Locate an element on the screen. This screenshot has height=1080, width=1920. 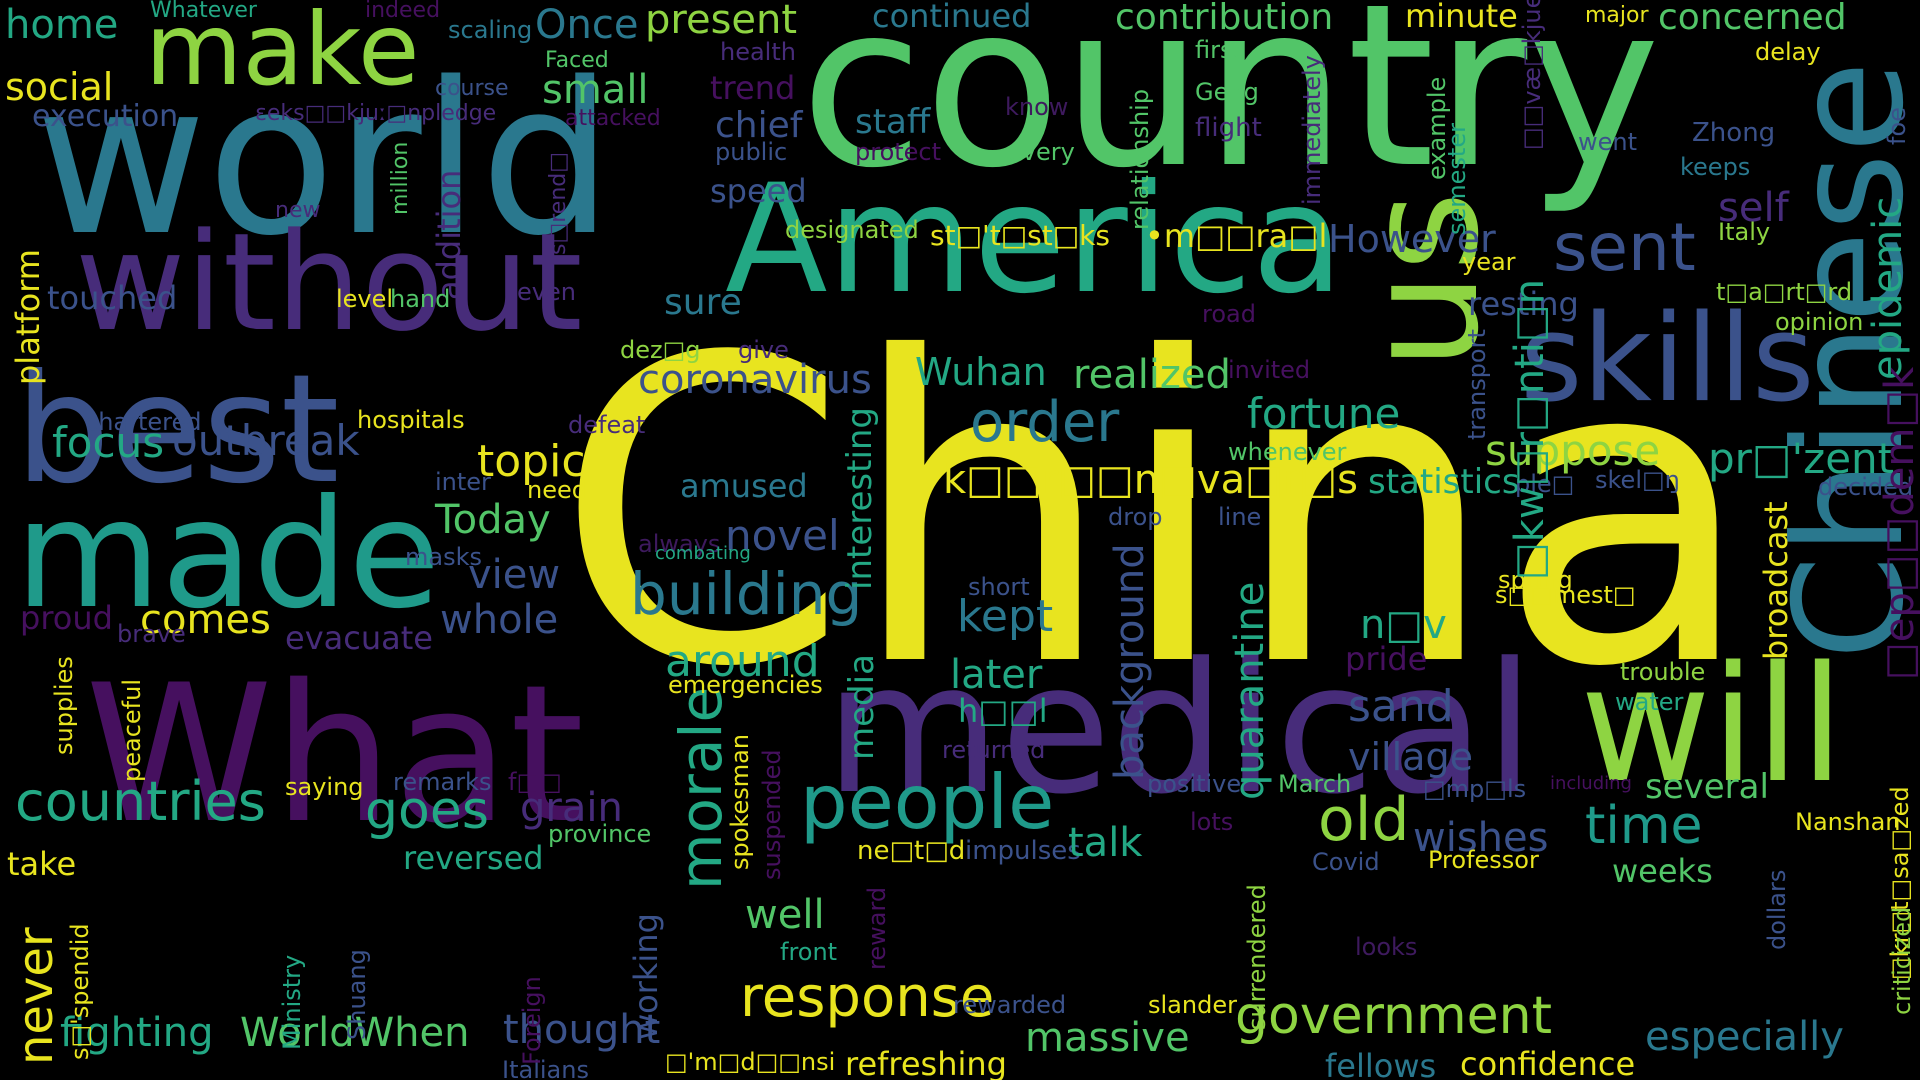
word-51: staff is located at coordinates (893, 122).